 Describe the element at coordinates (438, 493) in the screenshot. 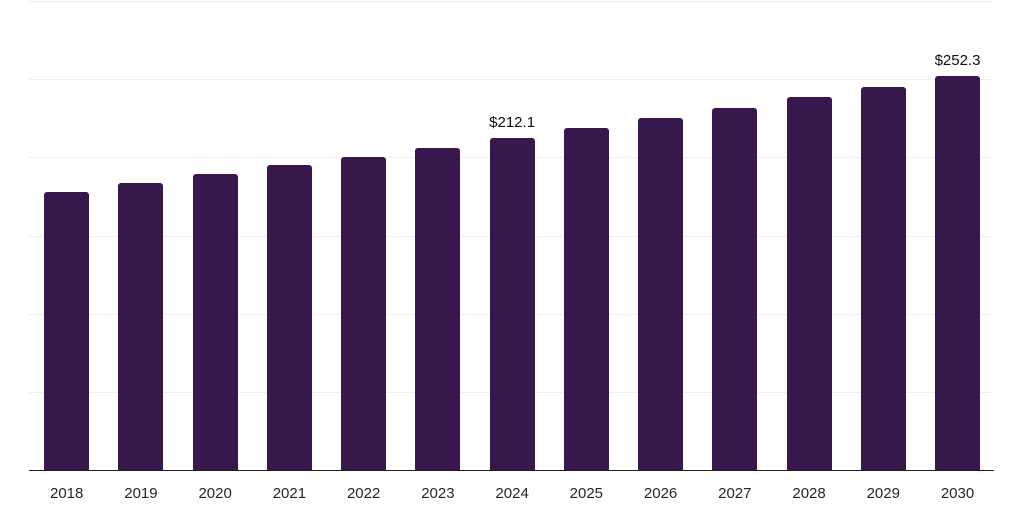

I see `x-tick-label-2023: 2023` at that location.